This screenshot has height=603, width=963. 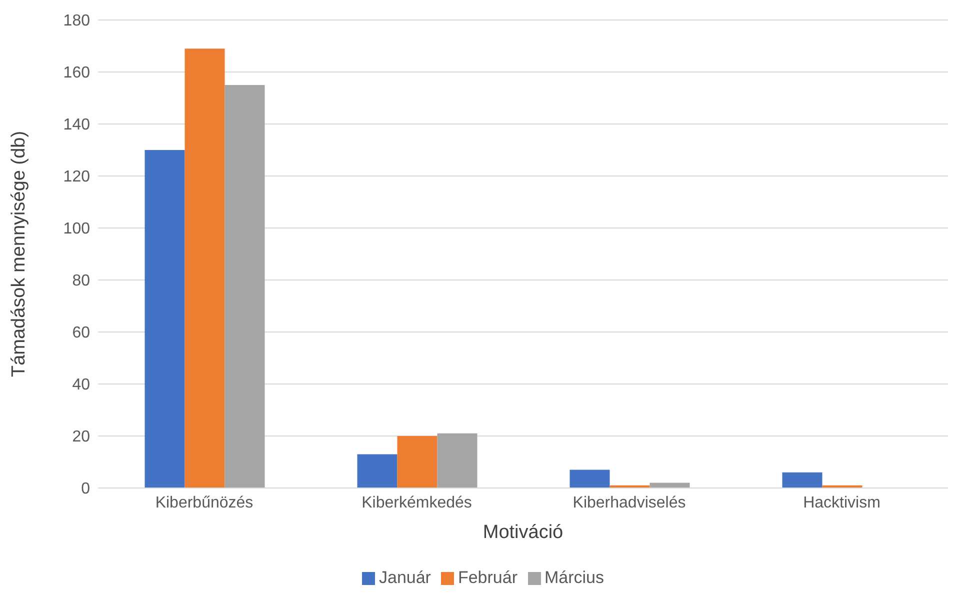 I want to click on y-tick-label: 140, so click(x=76, y=125).